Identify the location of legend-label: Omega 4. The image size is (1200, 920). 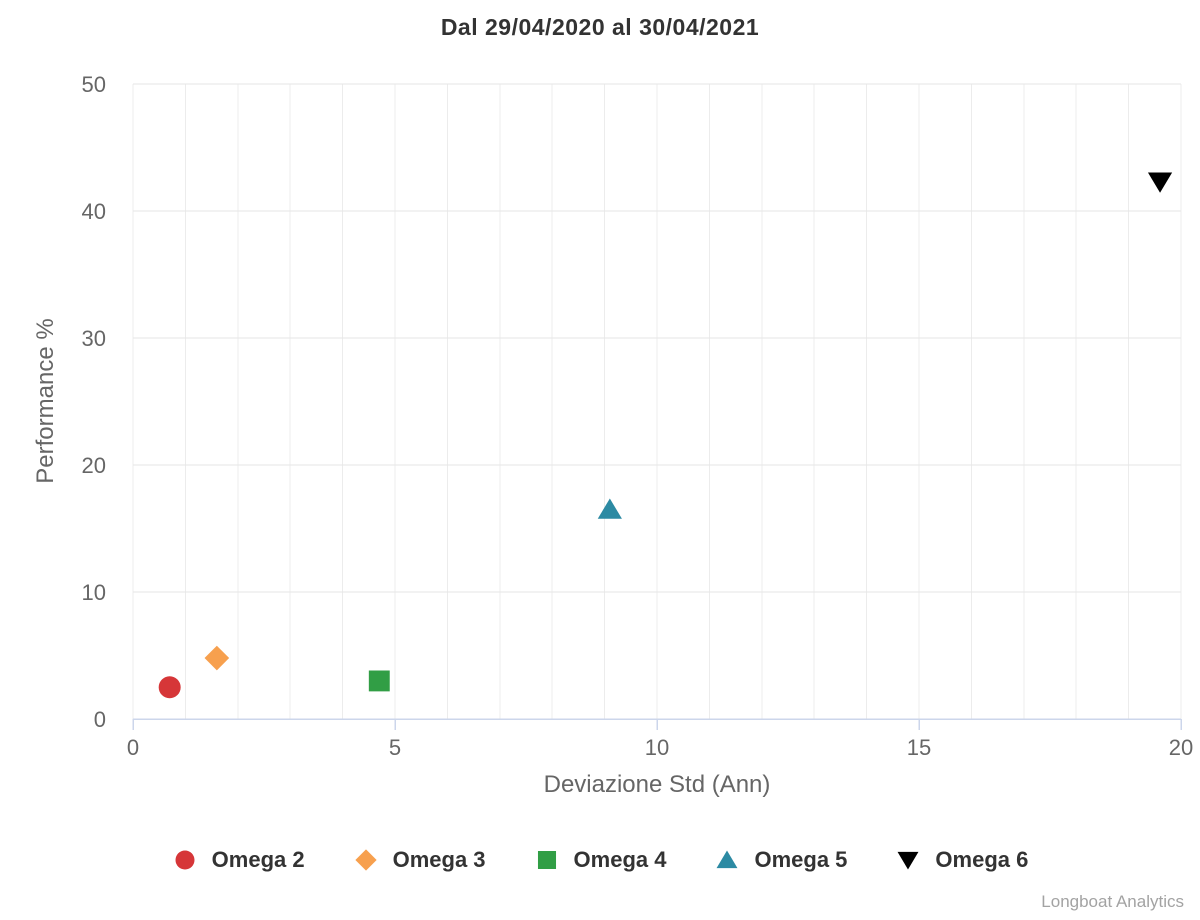
(620, 859).